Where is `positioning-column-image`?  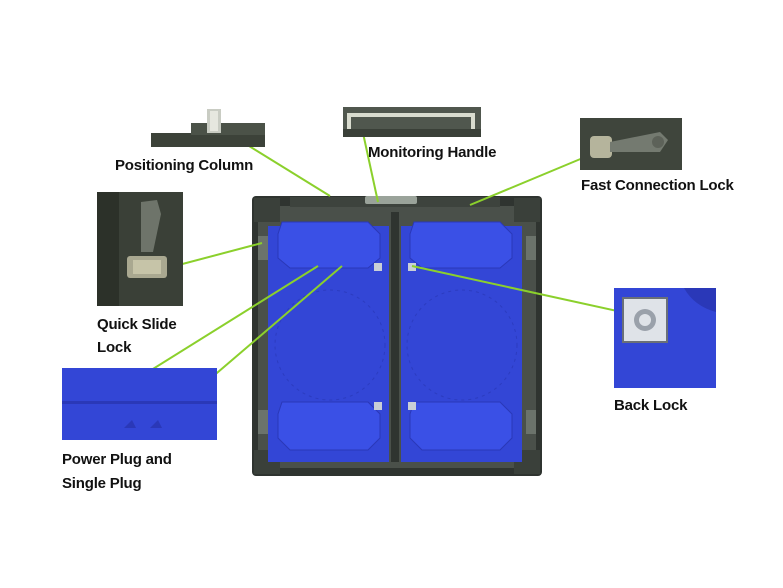
positioning-column-image is located at coordinates (208, 128).